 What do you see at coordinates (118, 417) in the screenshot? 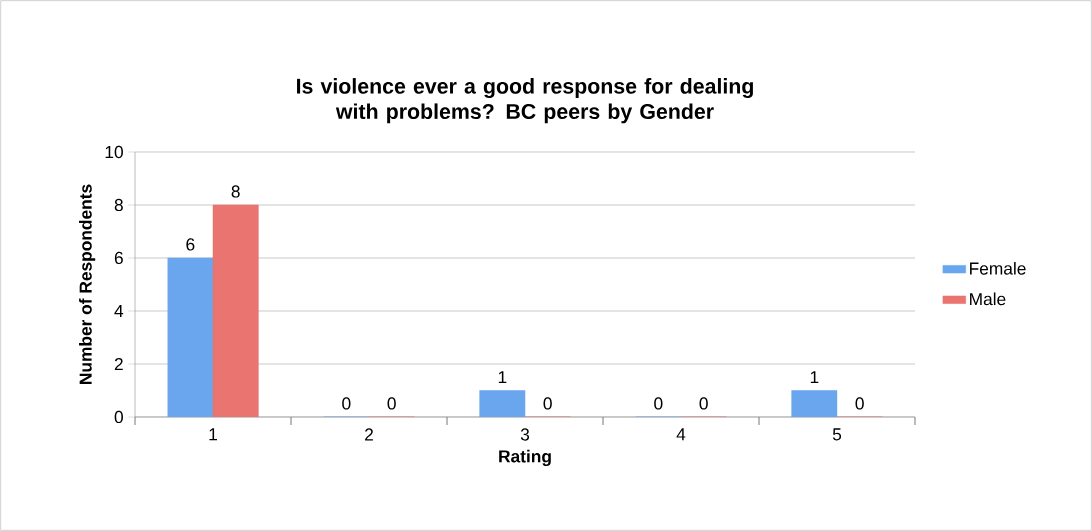
I see `y-tick-label: 0` at bounding box center [118, 417].